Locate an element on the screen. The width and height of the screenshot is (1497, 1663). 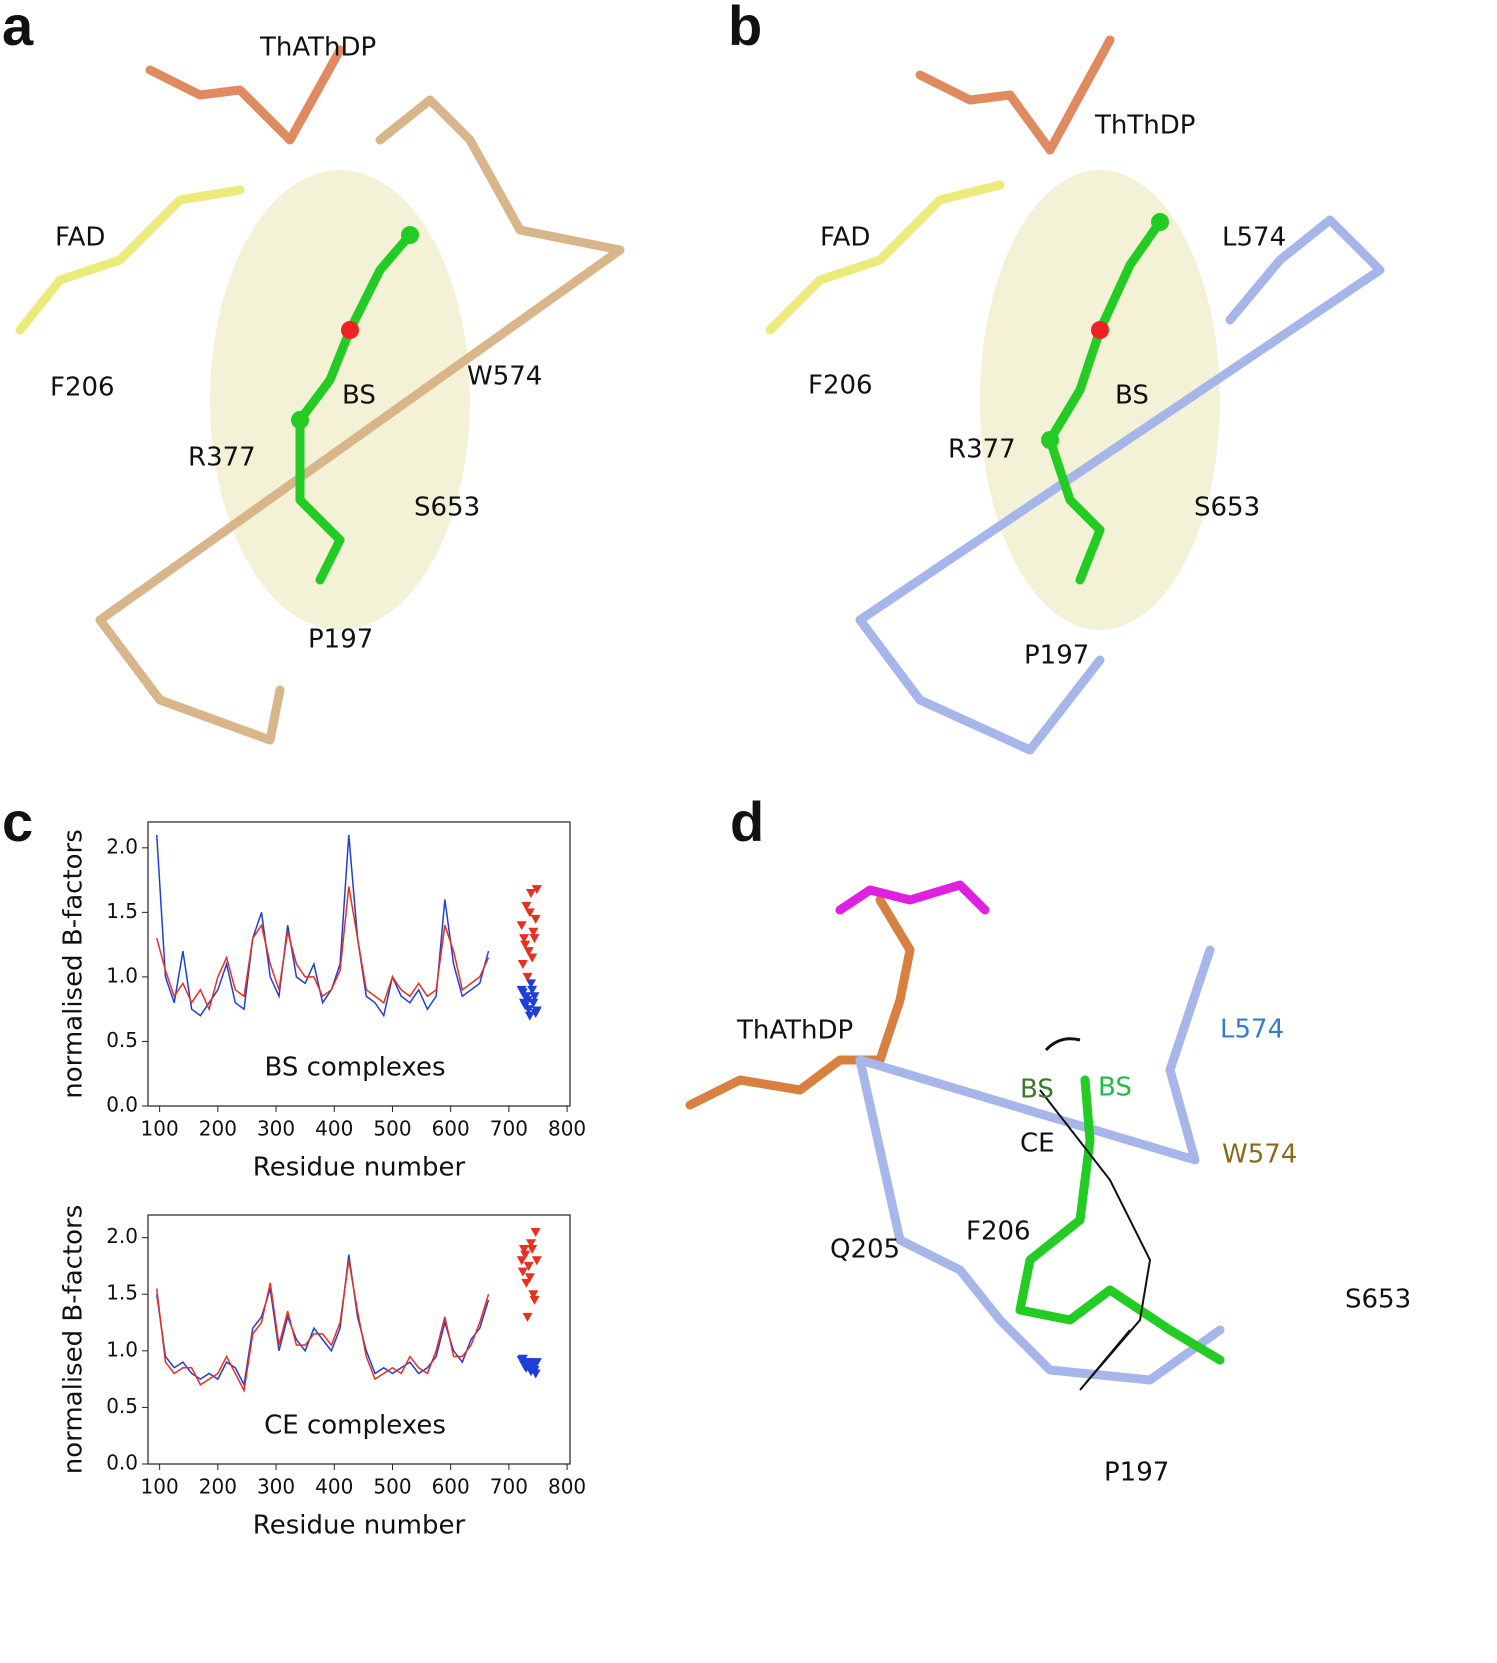
label: CE is located at coordinates (1037, 1144).